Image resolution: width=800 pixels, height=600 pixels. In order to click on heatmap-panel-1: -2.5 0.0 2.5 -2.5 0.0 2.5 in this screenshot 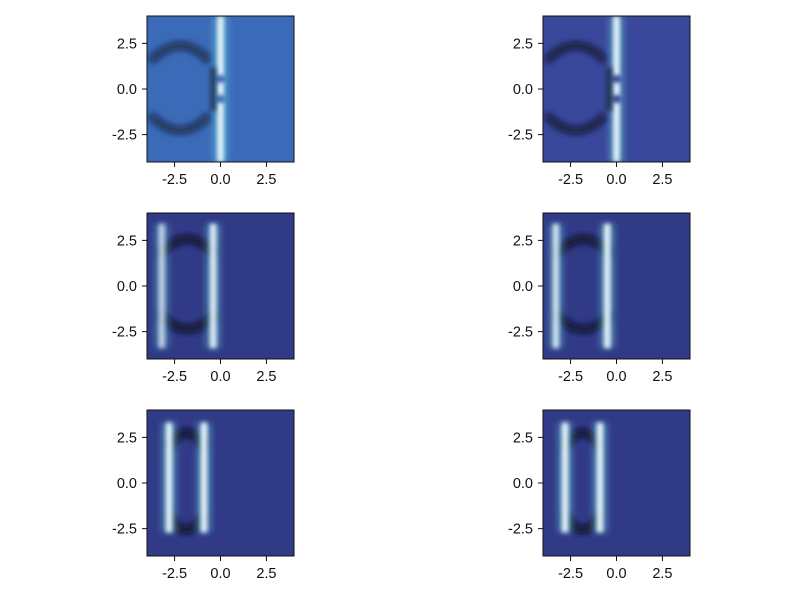, I will do `click(203, 101)`.